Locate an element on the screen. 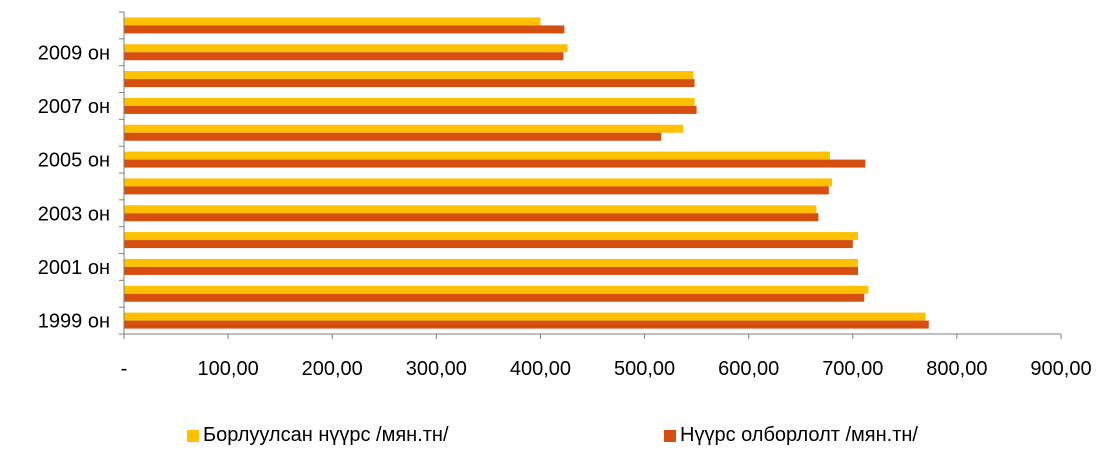 The width and height of the screenshot is (1099, 452). legend-item-sold: Борлуулсан нүүрс /мян.тн/ is located at coordinates (318, 435).